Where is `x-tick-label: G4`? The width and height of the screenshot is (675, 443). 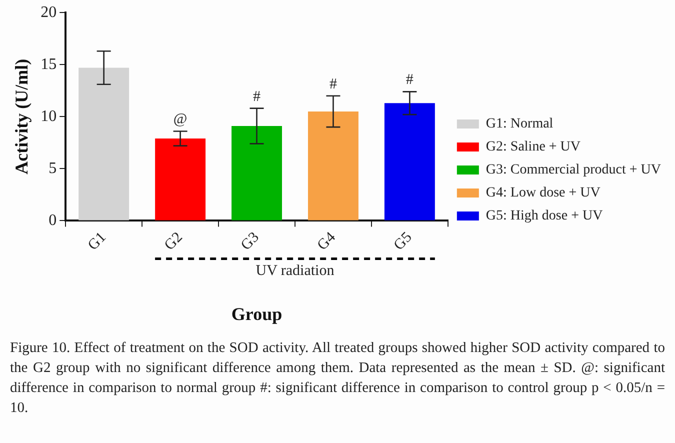 x-tick-label: G4 is located at coordinates (327, 241).